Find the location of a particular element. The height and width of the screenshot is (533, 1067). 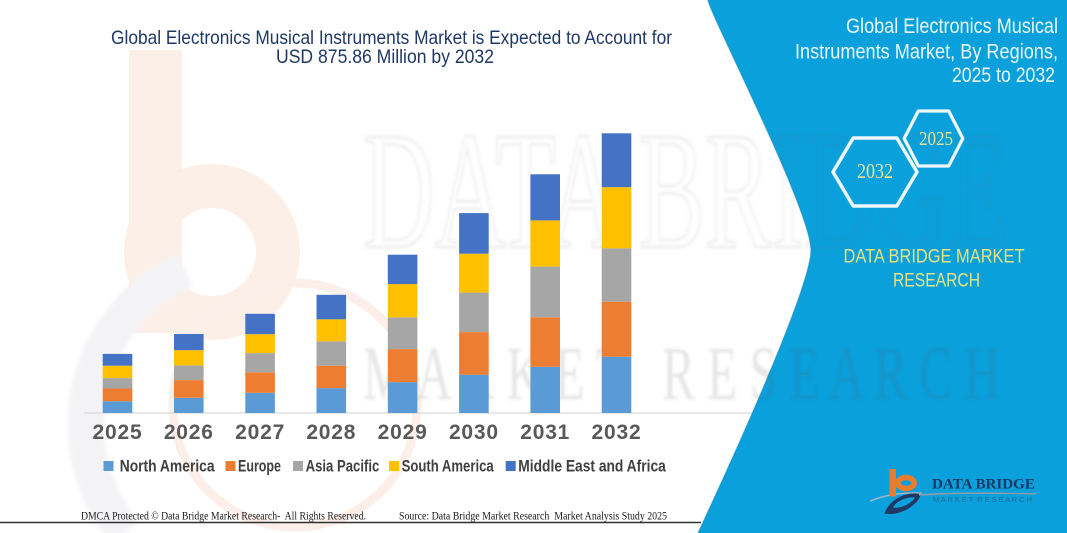

svg-text: South America is located at coordinates (448, 467).